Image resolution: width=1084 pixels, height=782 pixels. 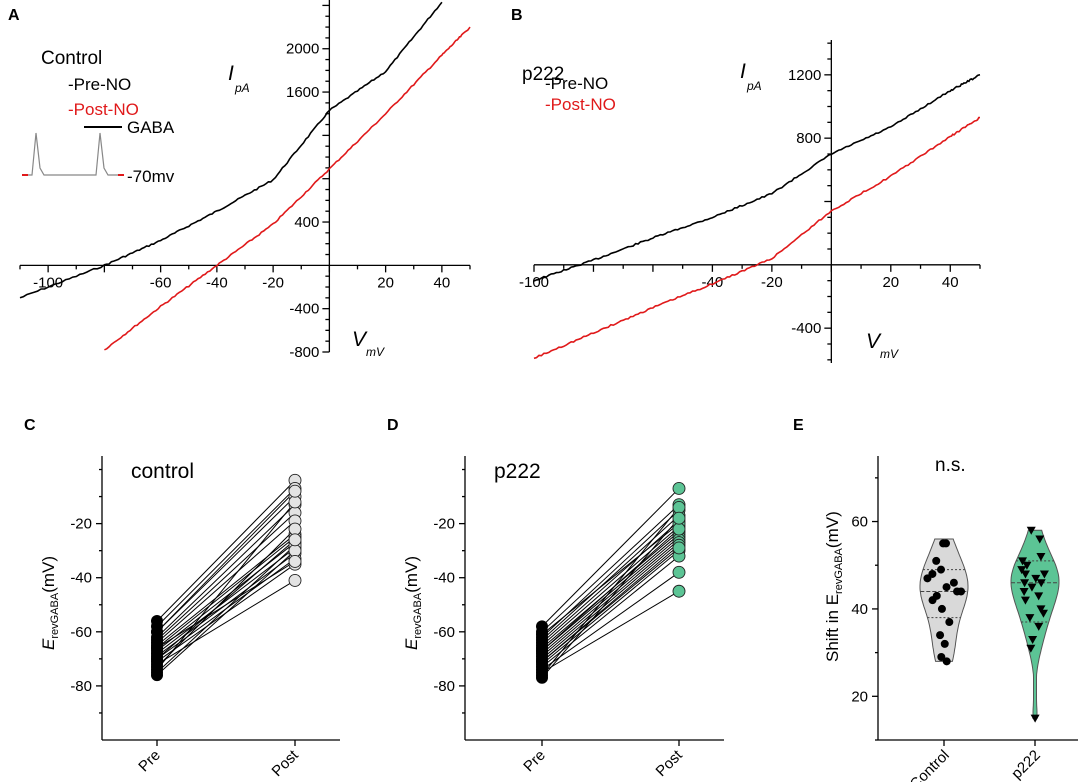 I want to click on x-tick-label: 40, so click(x=442, y=282).